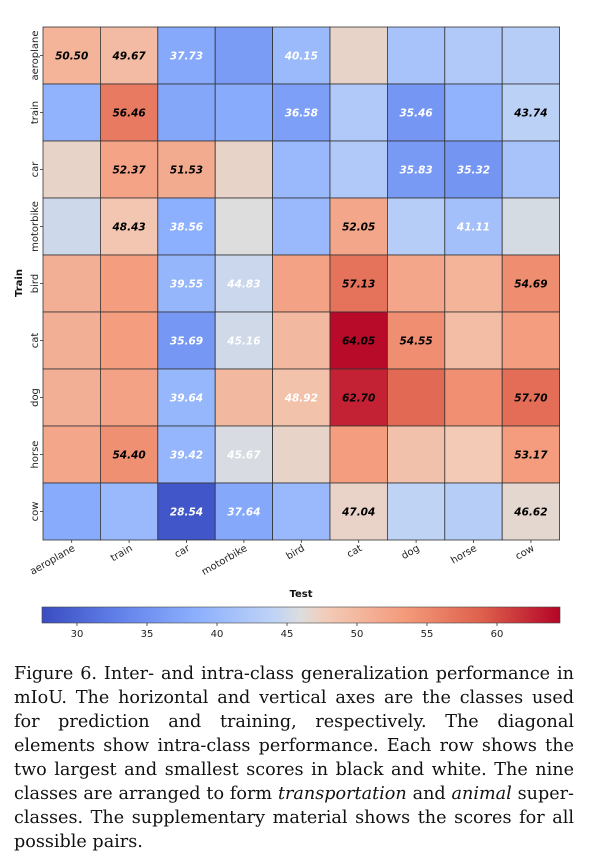 Image resolution: width=591 pixels, height=854 pixels. Describe the element at coordinates (358, 285) in the screenshot. I see `cell-value-label: 57.13` at that location.